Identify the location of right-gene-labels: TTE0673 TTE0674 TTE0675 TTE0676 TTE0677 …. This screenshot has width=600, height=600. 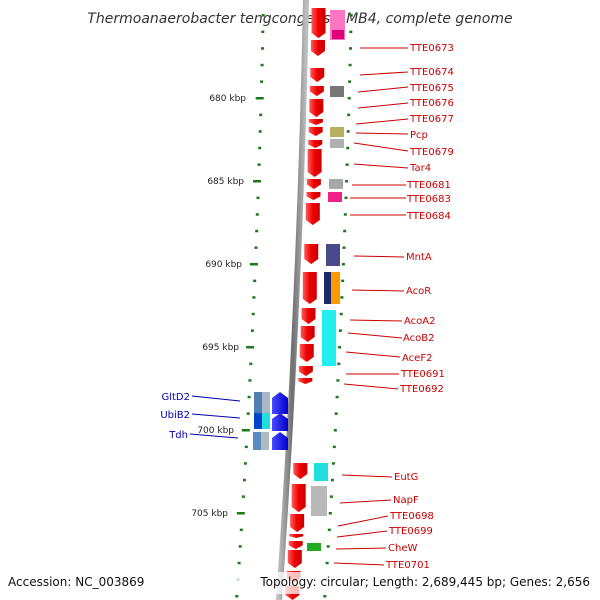
(419, 307).